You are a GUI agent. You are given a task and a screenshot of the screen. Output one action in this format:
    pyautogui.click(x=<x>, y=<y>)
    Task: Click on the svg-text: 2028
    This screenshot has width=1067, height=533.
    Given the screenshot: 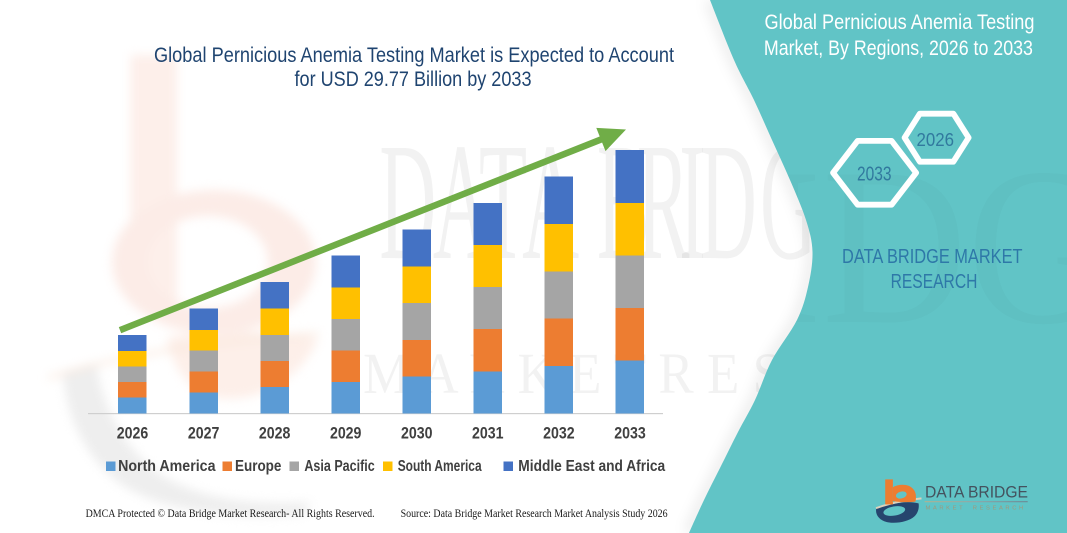 What is the action you would take?
    pyautogui.click(x=275, y=433)
    